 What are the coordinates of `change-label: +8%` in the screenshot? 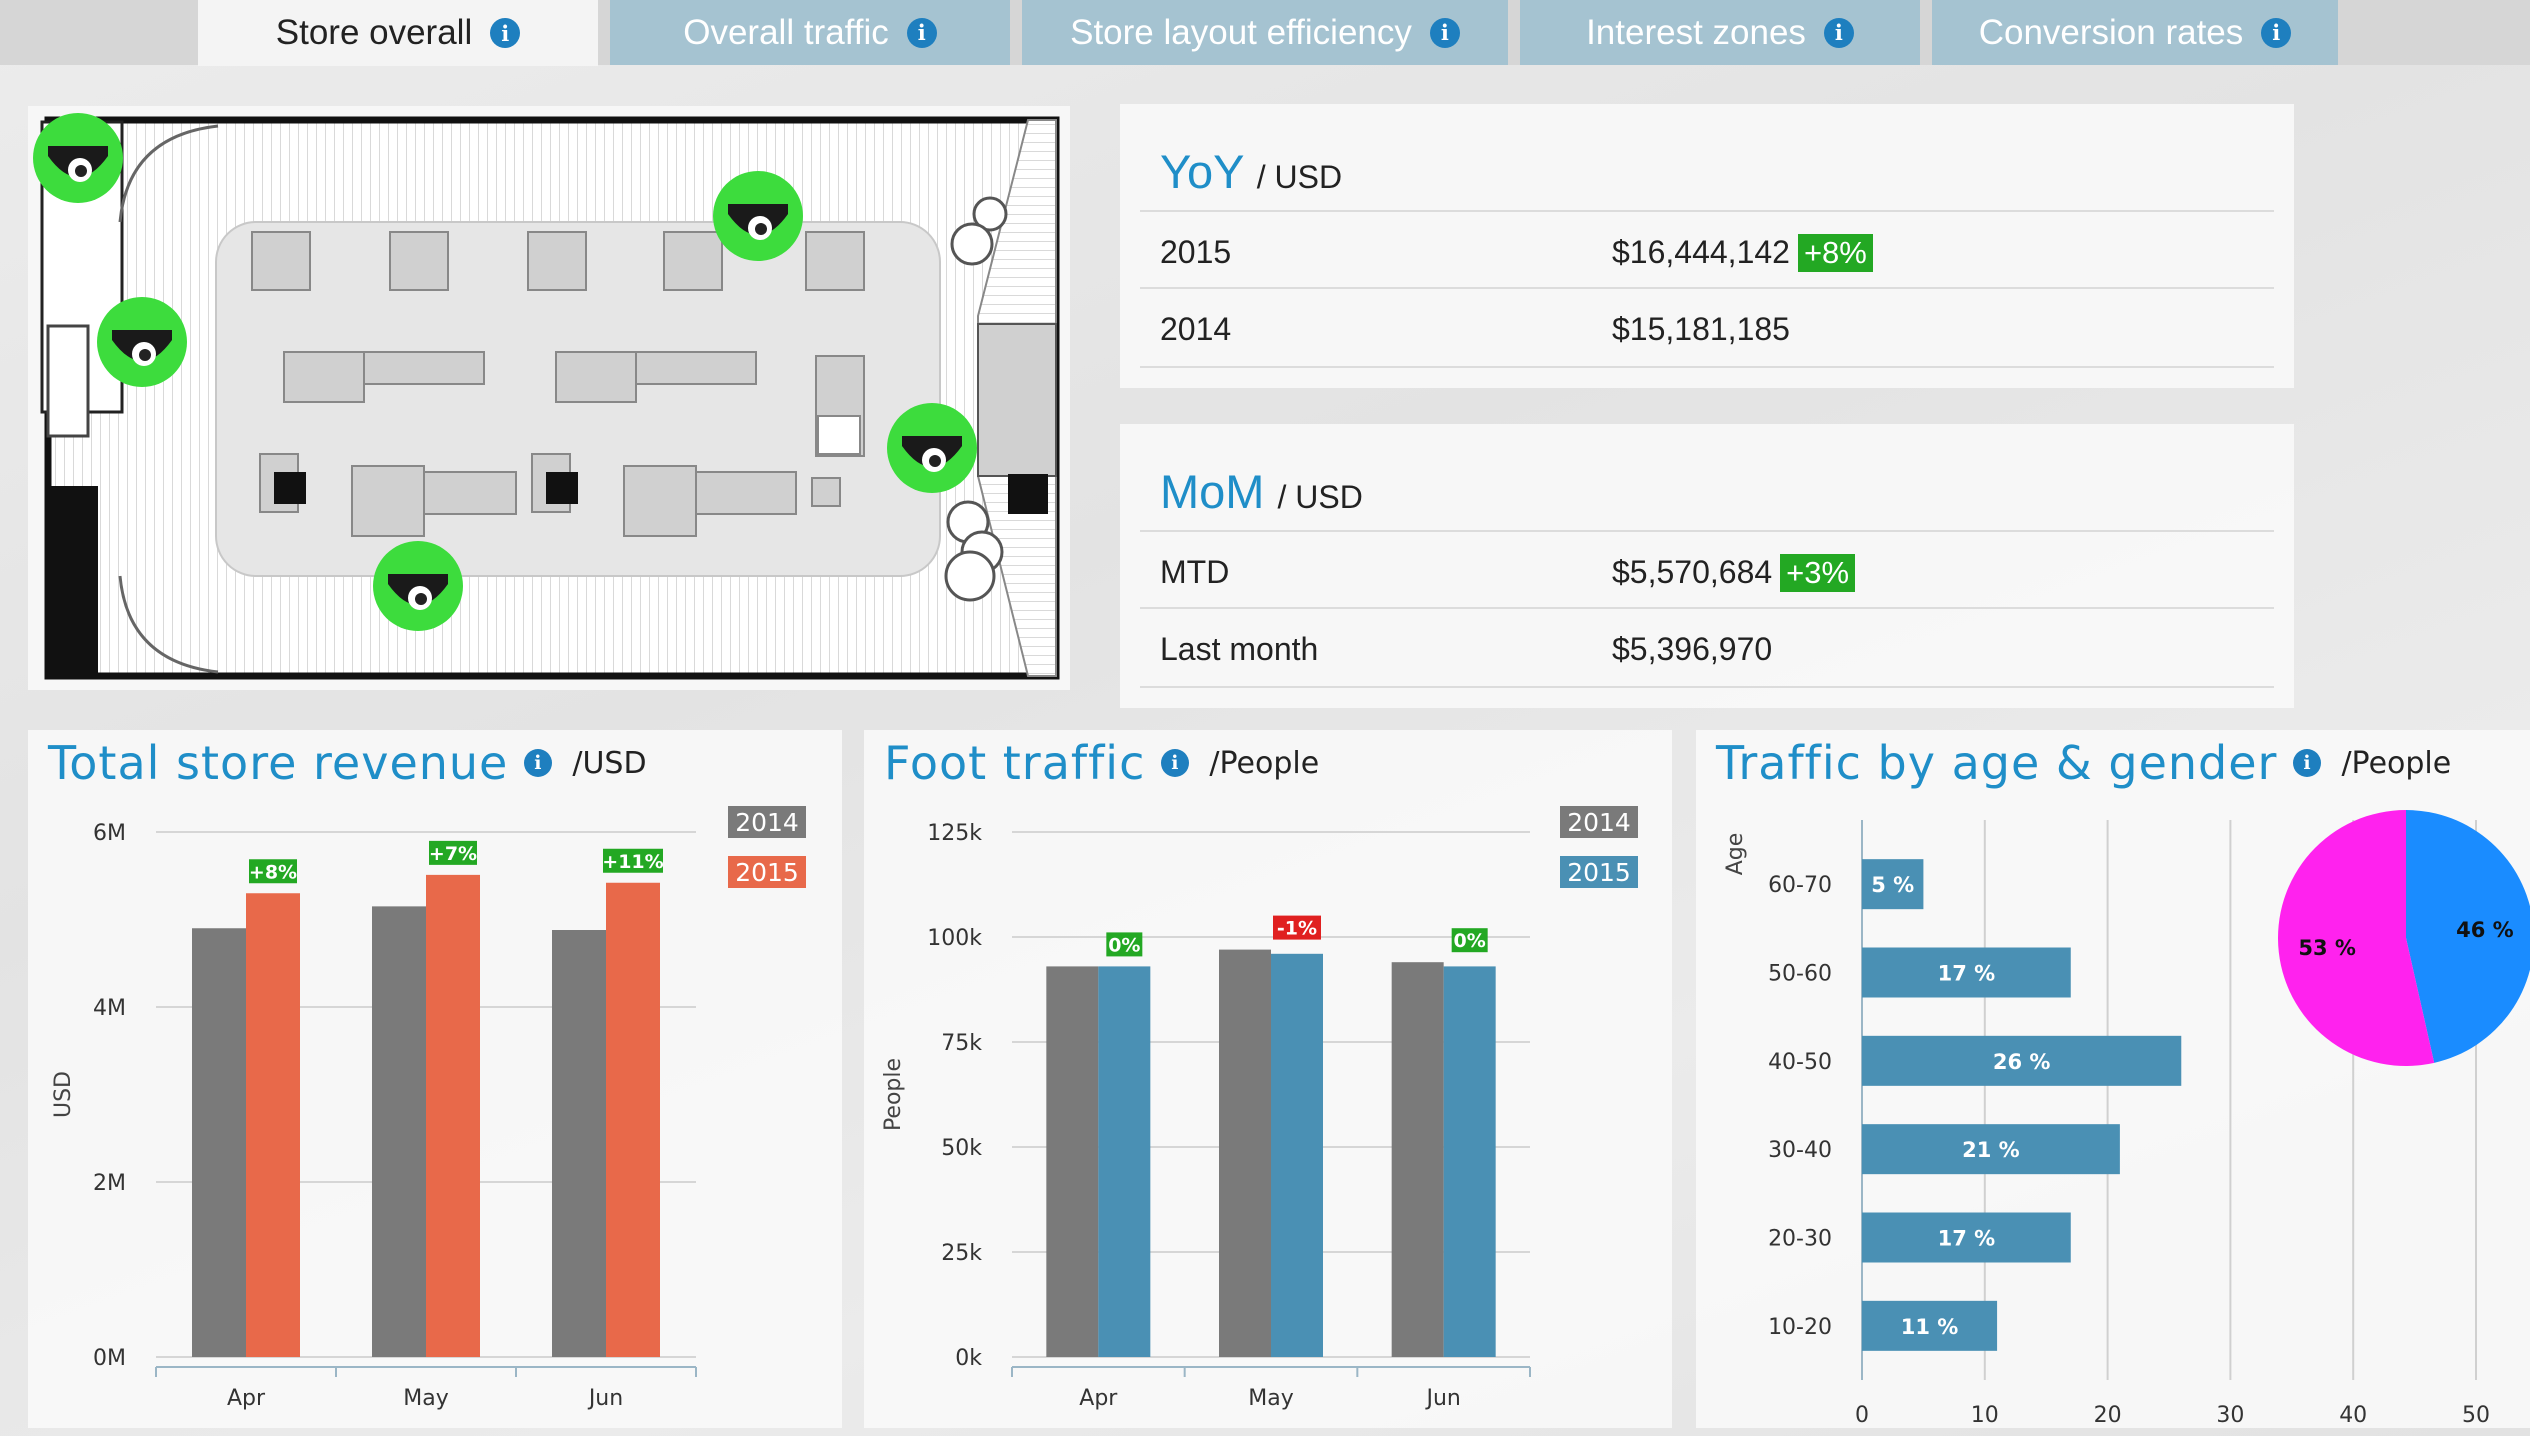 It's located at (273, 872).